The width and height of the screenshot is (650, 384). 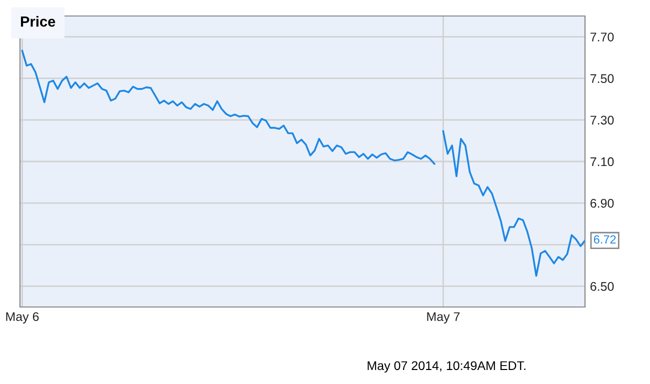 I want to click on chart-title: Price, so click(x=38, y=21).